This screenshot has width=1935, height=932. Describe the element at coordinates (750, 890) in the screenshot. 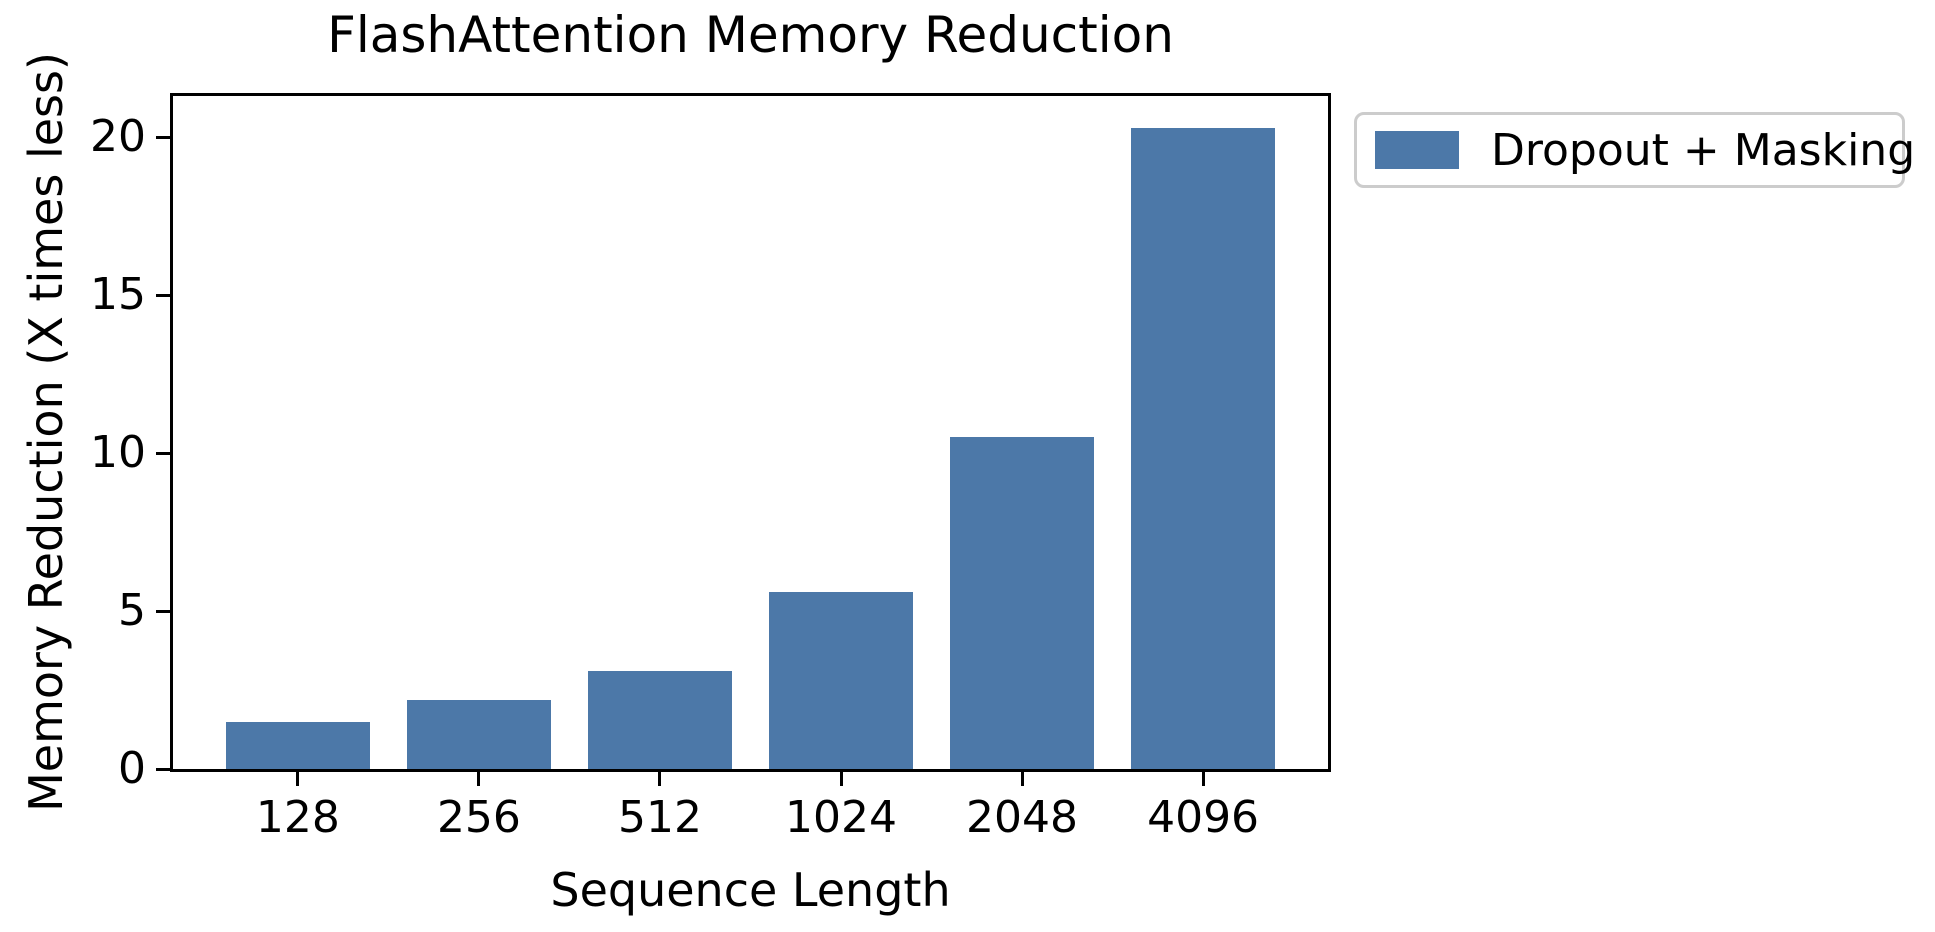

I see `x-axis-label: Sequence Length` at that location.